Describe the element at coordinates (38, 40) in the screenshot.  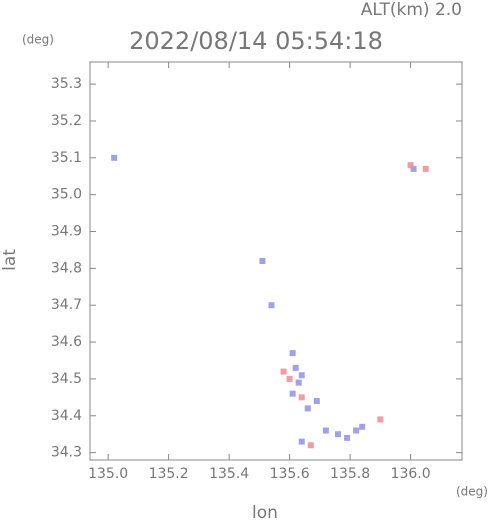
I see `y-unit: (deg)` at that location.